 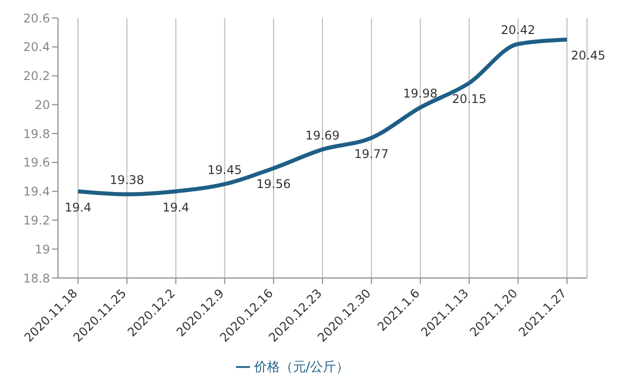 I want to click on legend-label: 价格（元/公斤）, so click(x=302, y=367).